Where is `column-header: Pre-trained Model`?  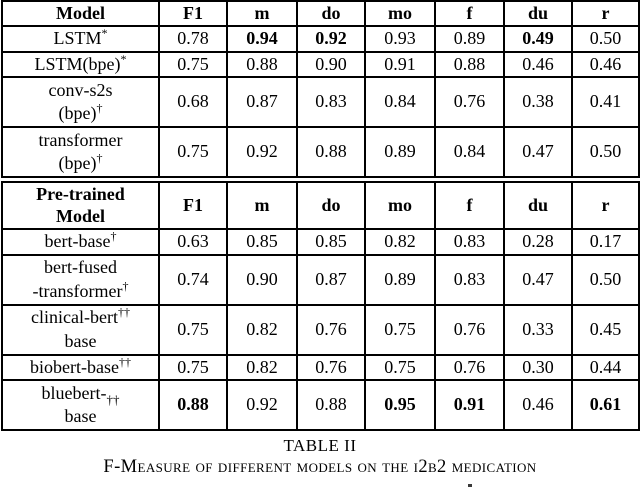 column-header: Pre-trained Model is located at coordinates (80, 206).